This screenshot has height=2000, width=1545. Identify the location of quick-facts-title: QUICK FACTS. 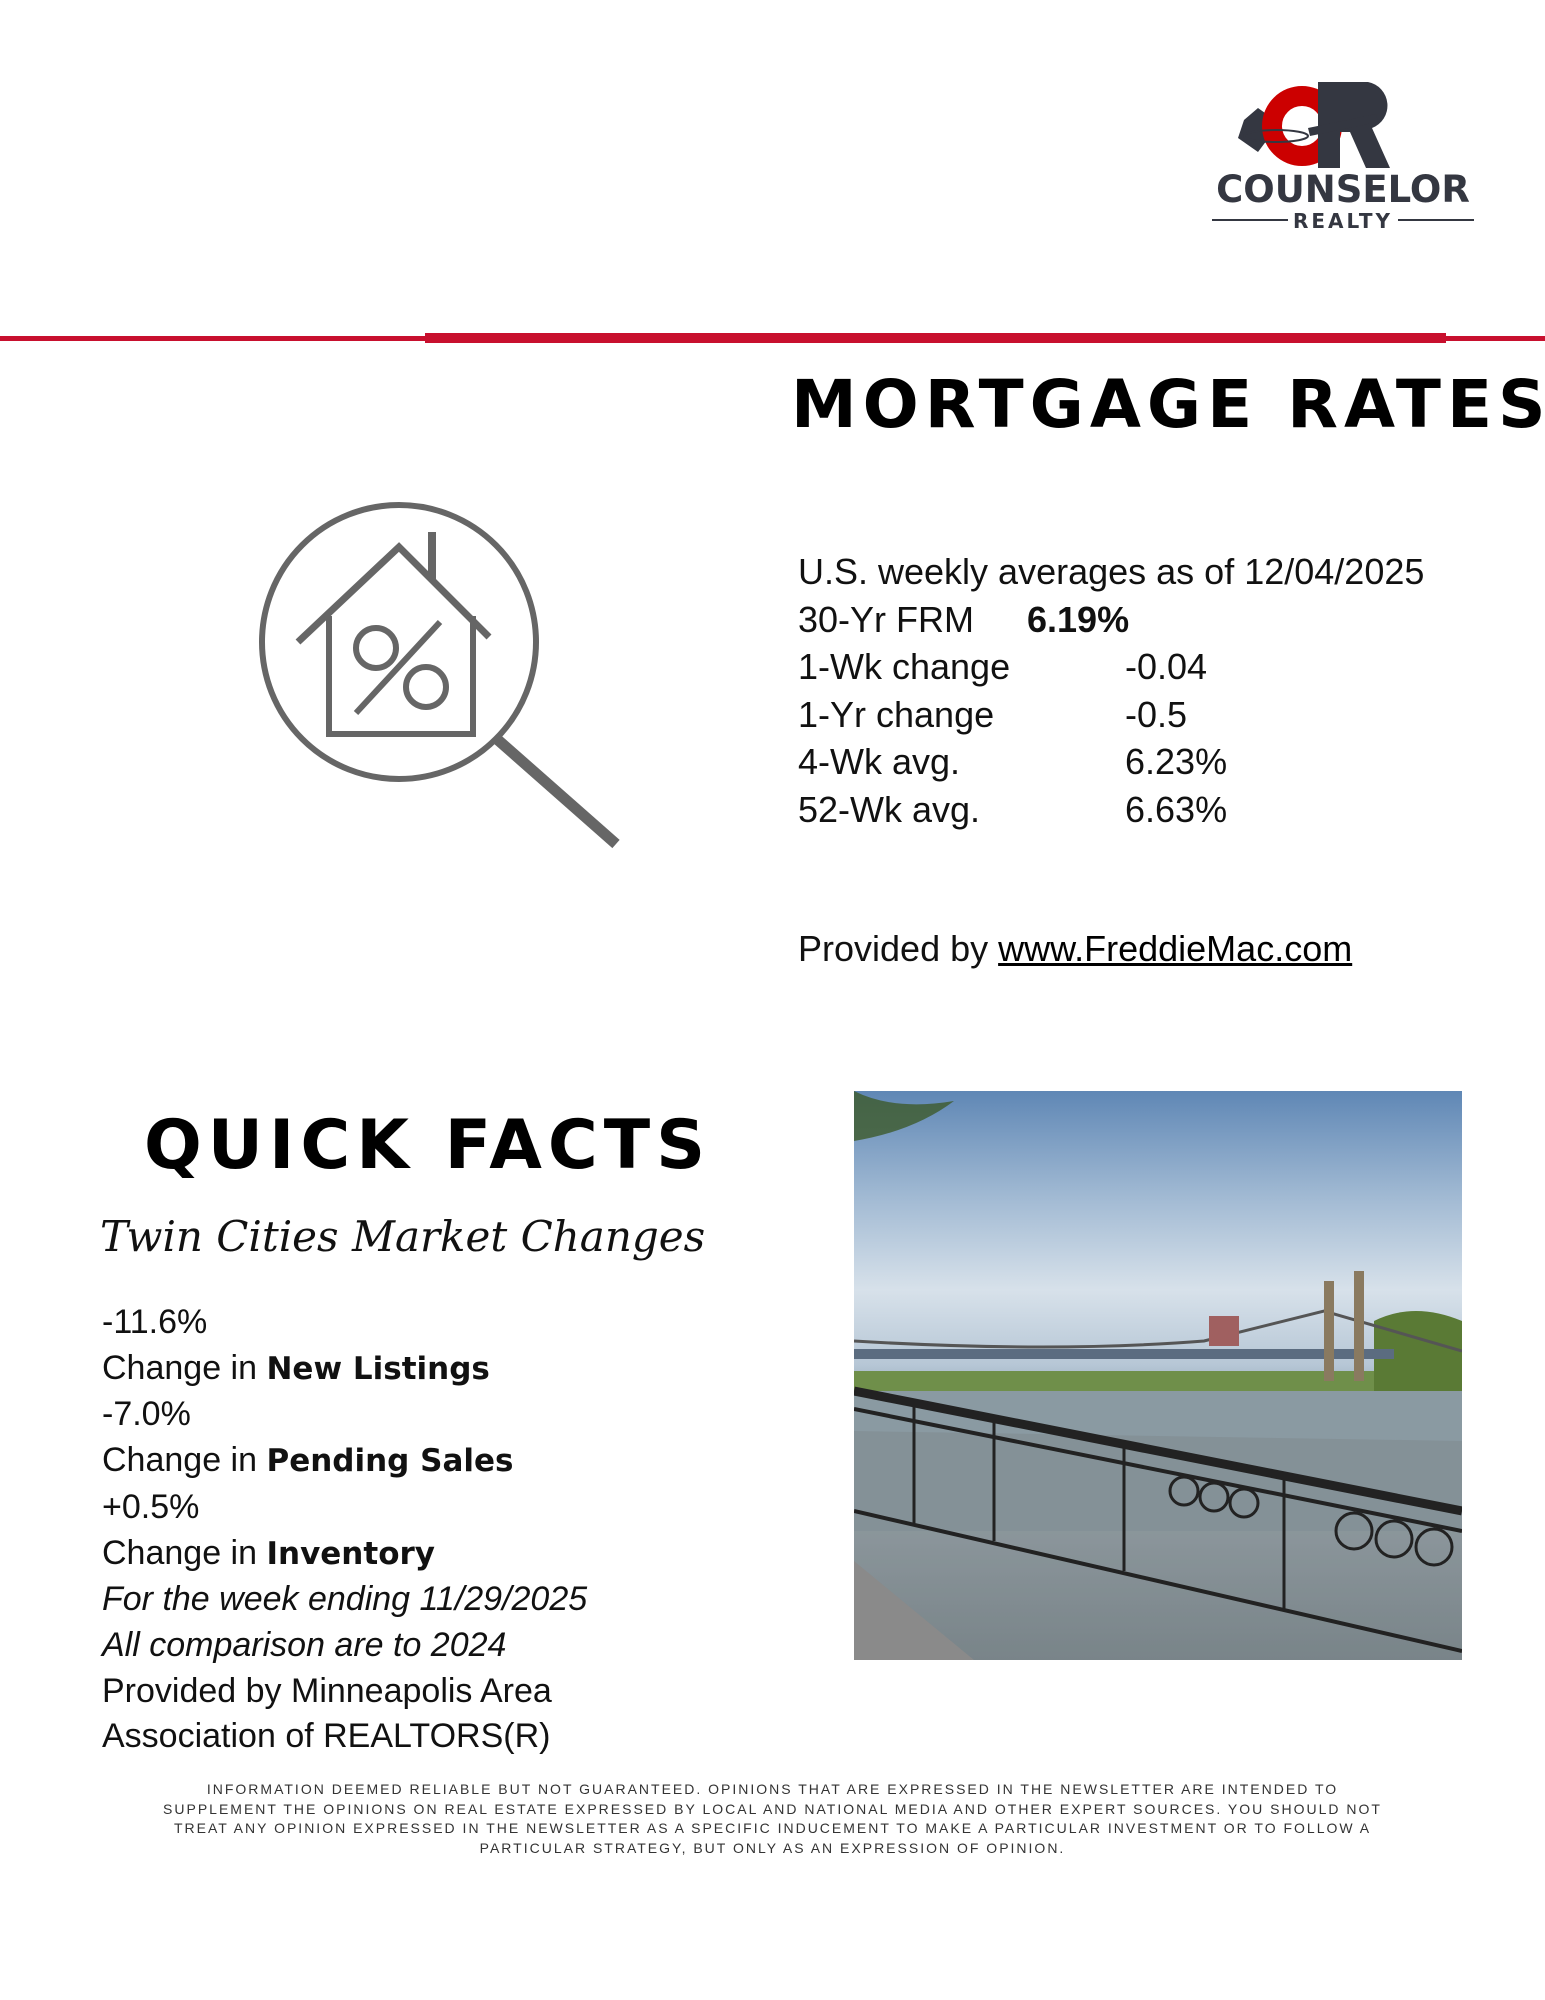
(428, 1145).